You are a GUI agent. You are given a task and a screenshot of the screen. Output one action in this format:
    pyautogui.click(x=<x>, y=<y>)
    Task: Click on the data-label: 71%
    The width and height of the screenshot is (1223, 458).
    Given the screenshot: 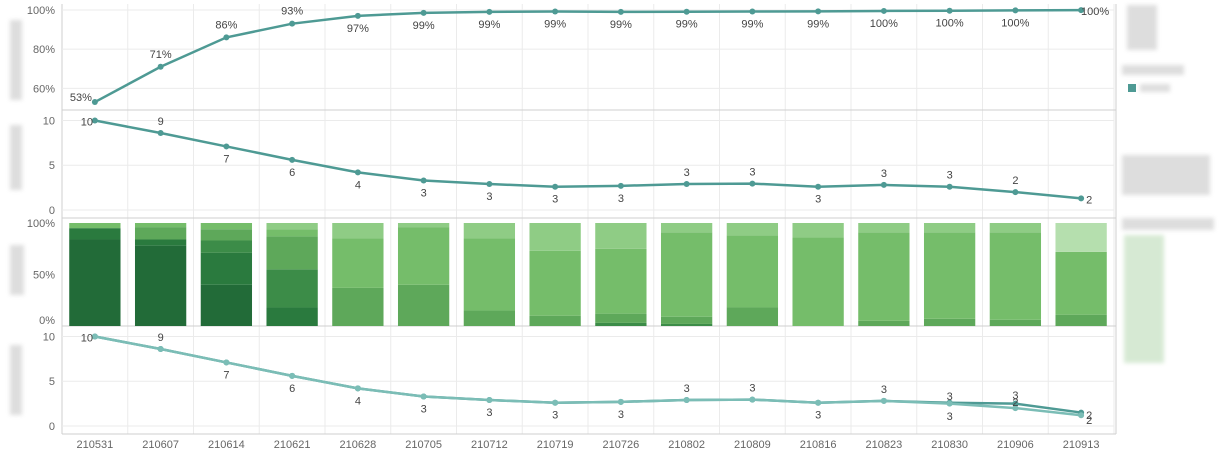 What is the action you would take?
    pyautogui.click(x=161, y=55)
    